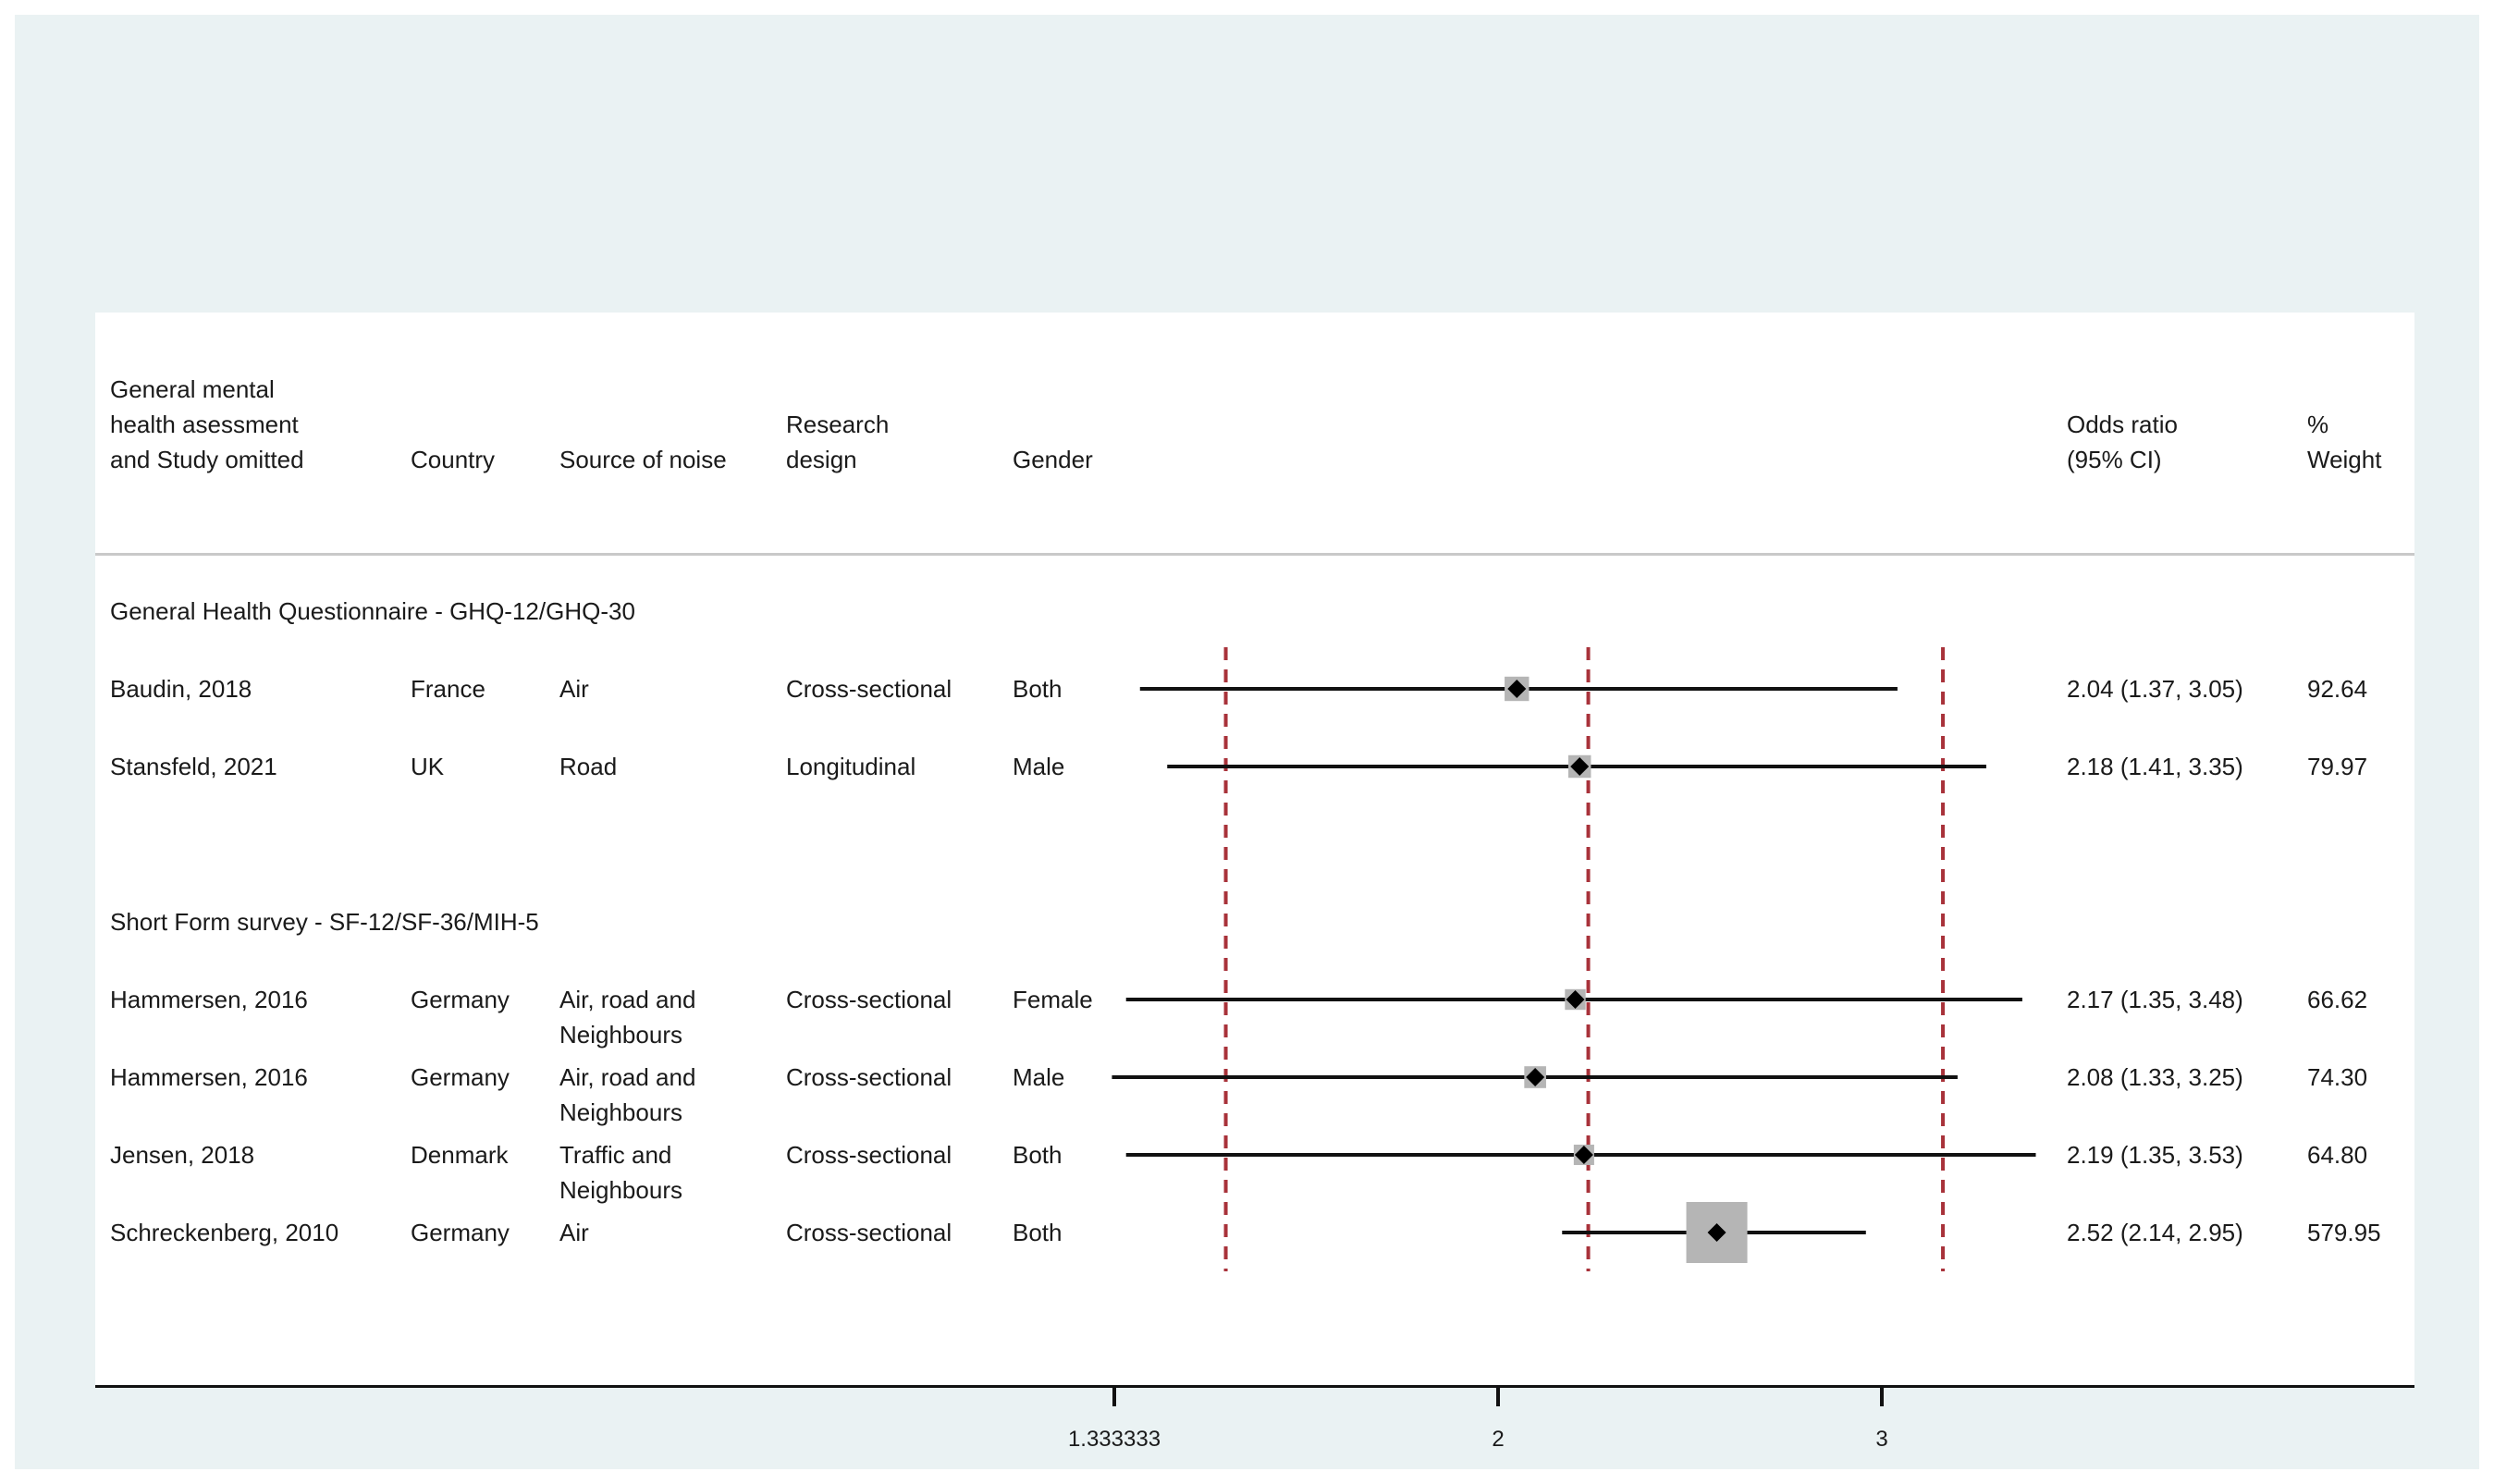  What do you see at coordinates (1114, 1439) in the screenshot?
I see `x-tick-label: 1.333333` at bounding box center [1114, 1439].